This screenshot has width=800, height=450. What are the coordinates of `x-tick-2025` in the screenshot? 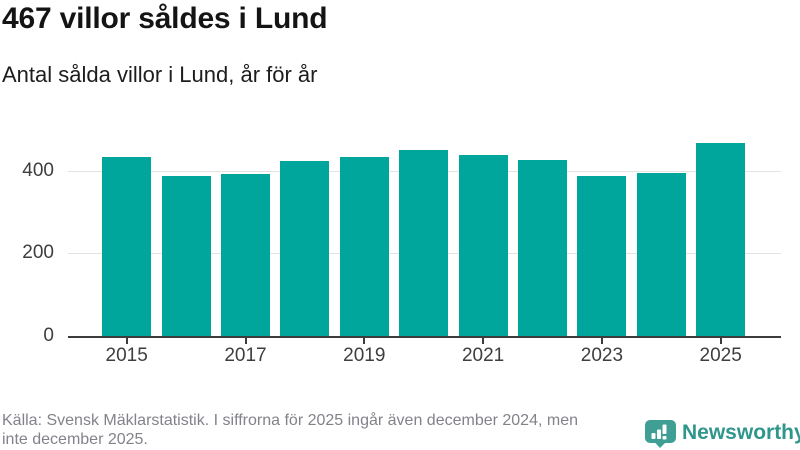 It's located at (720, 341).